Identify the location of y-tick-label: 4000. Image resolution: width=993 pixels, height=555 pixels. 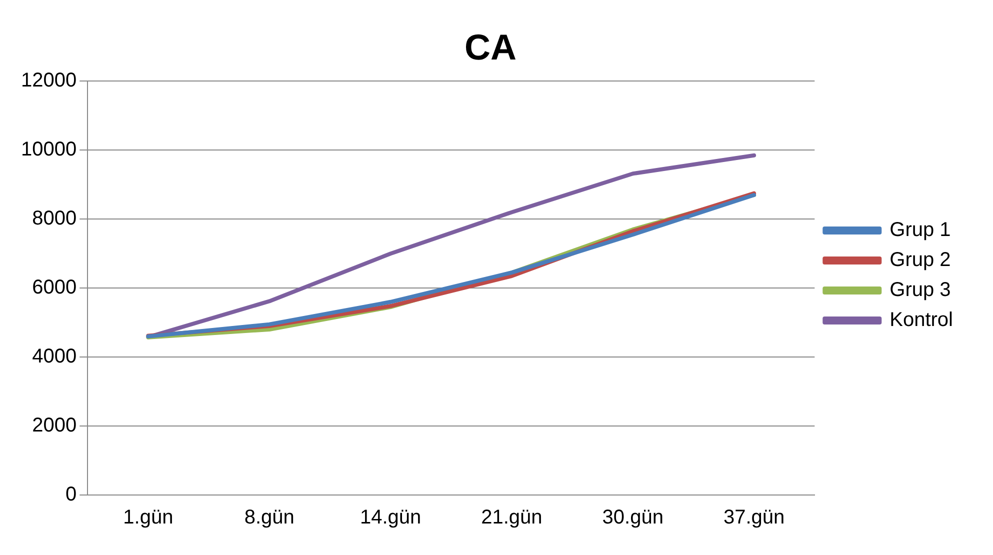
(54, 357).